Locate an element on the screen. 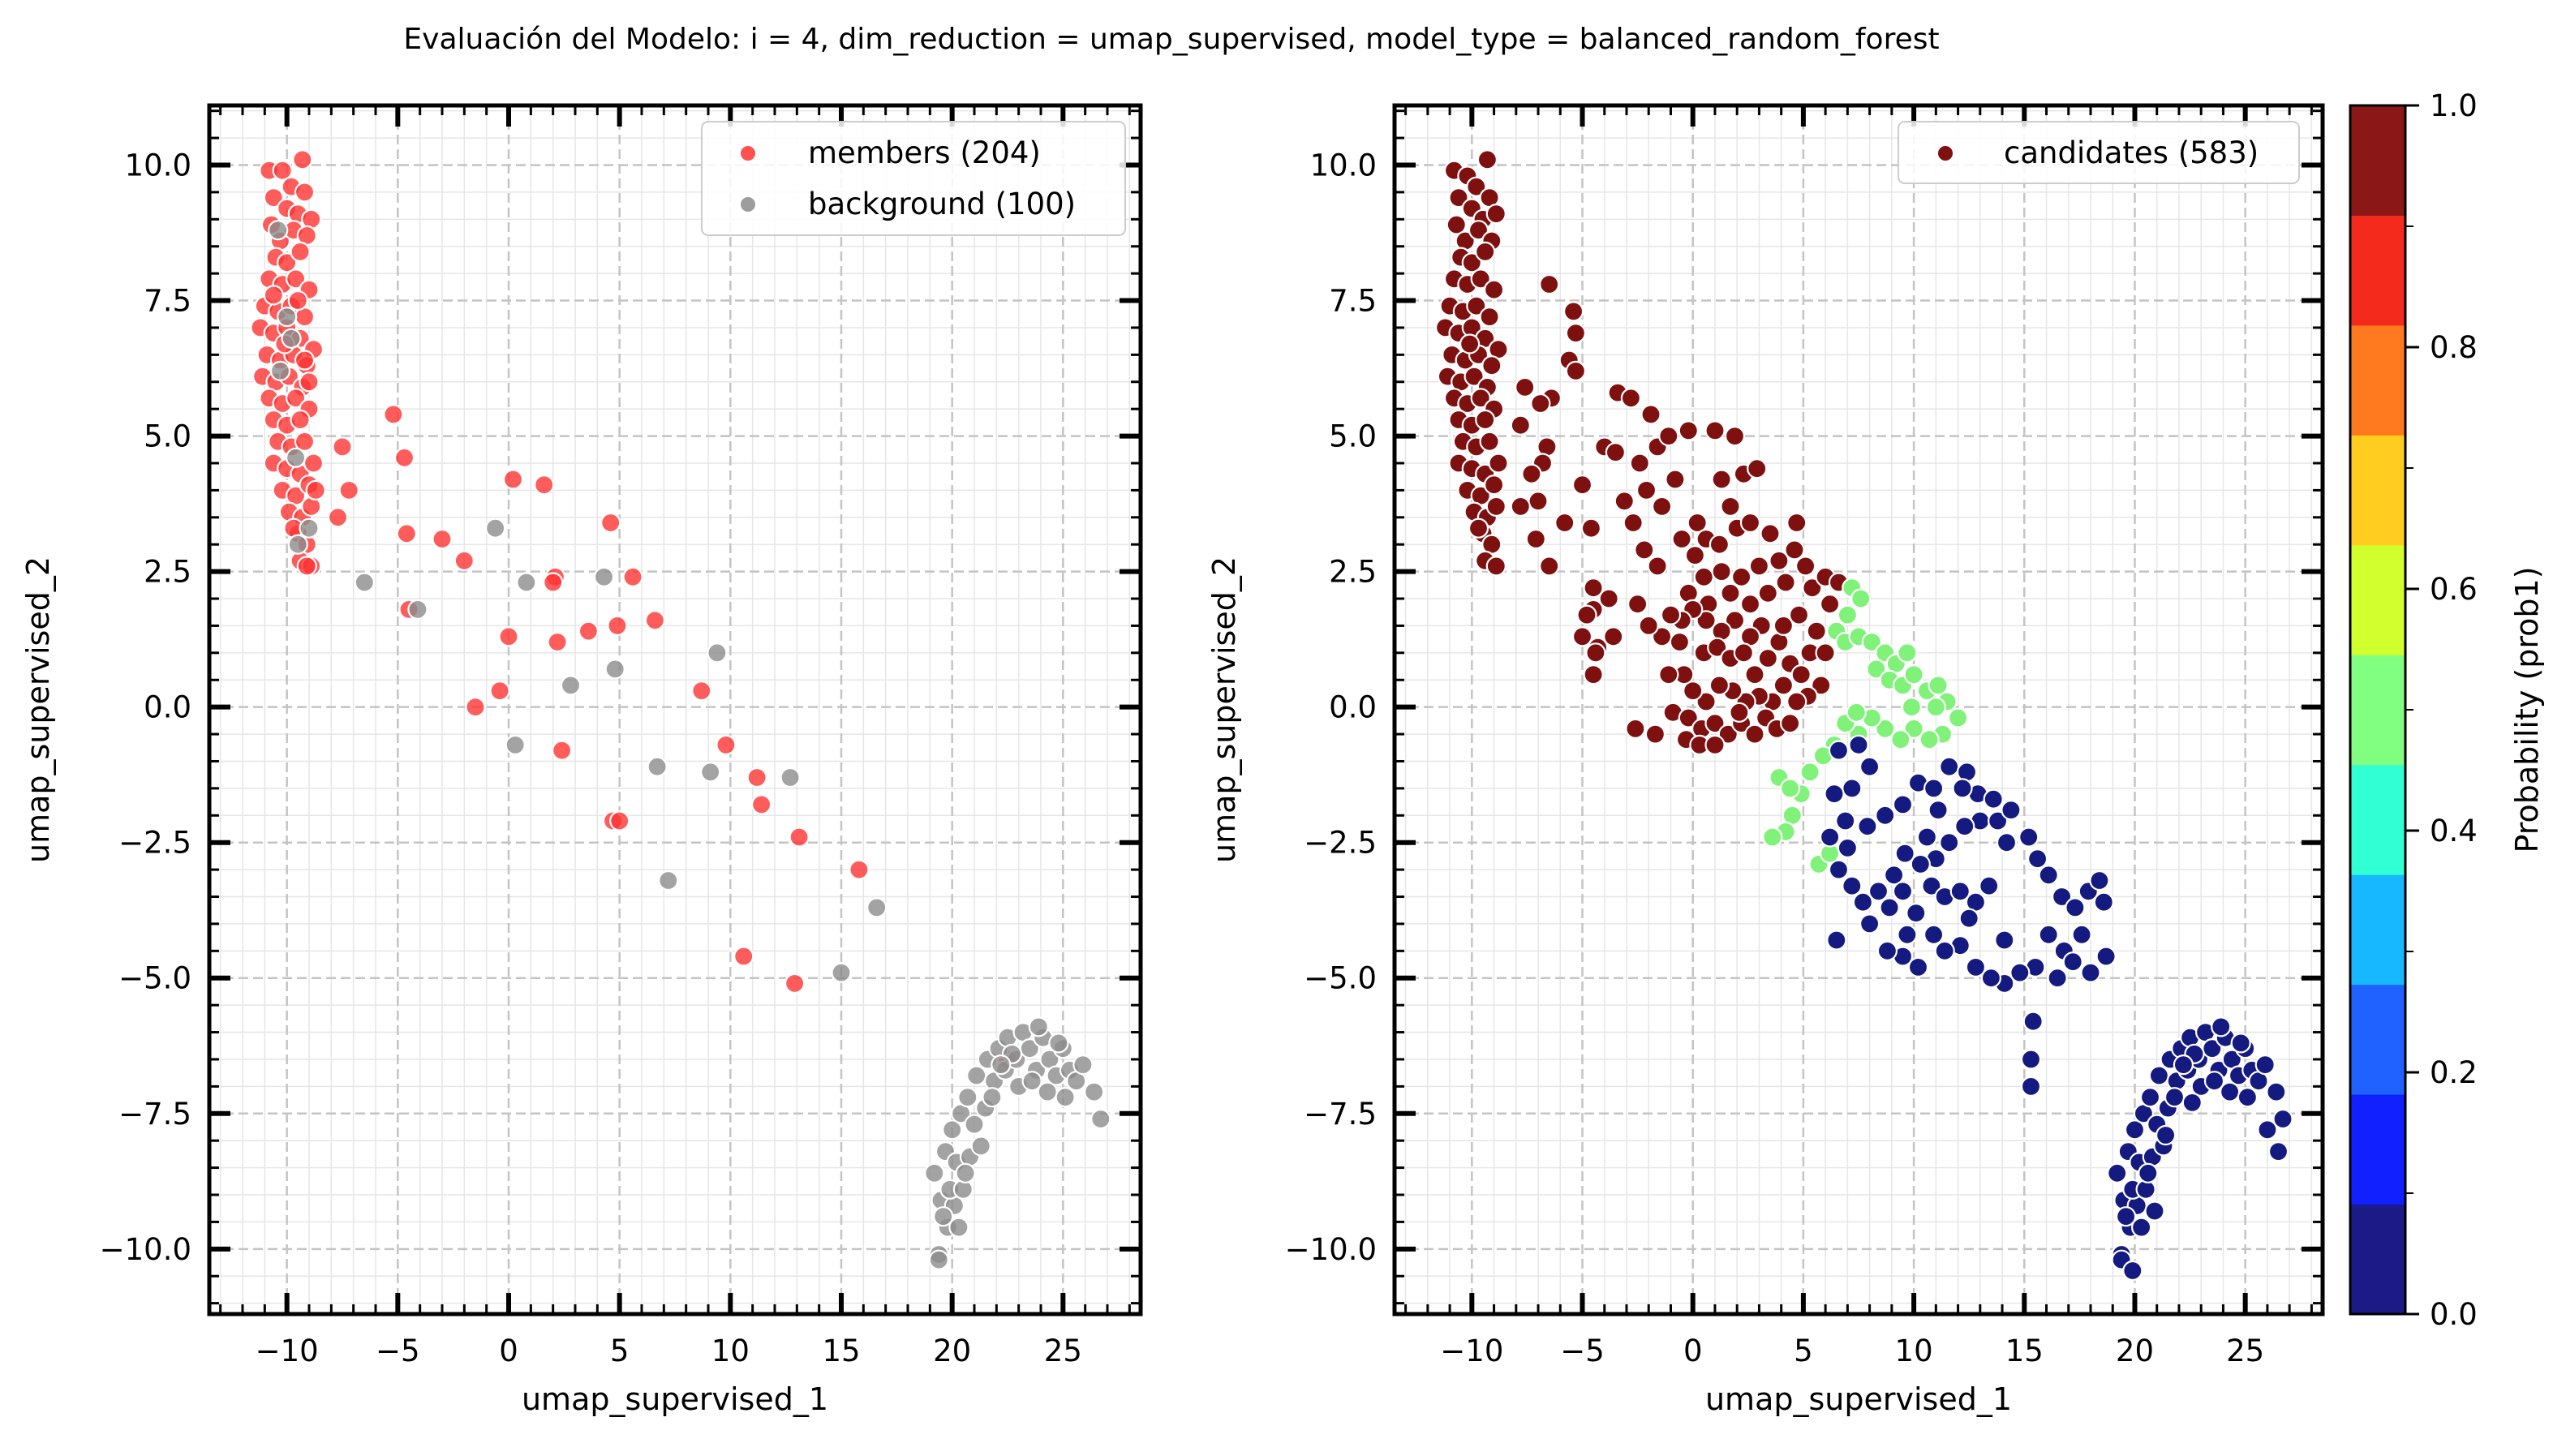 Image resolution: width=2566 pixels, height=1456 pixels. colorbar-tick-label: 0.6 is located at coordinates (2454, 589).